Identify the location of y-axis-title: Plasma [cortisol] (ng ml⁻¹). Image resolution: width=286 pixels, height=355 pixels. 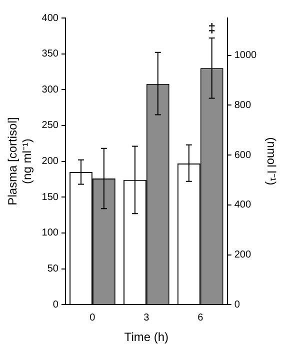
(20, 161).